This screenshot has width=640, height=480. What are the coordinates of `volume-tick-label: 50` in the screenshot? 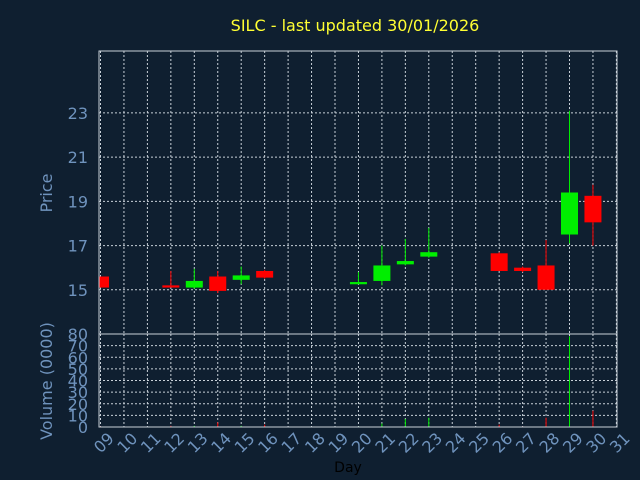 It's located at (78, 369).